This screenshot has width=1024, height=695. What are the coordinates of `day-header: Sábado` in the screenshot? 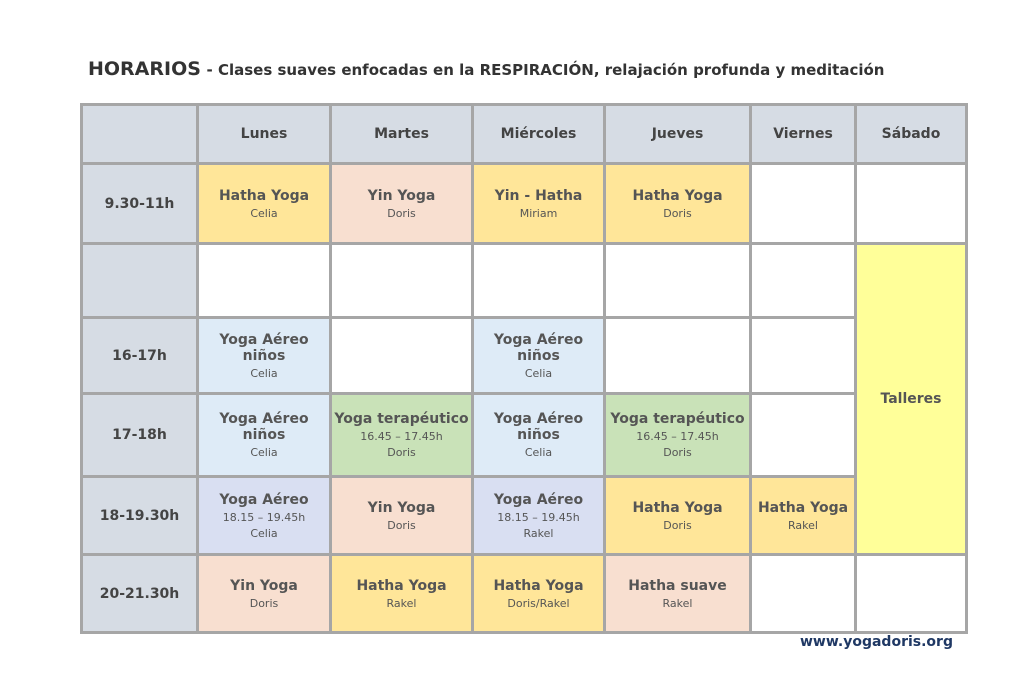 It's located at (911, 134).